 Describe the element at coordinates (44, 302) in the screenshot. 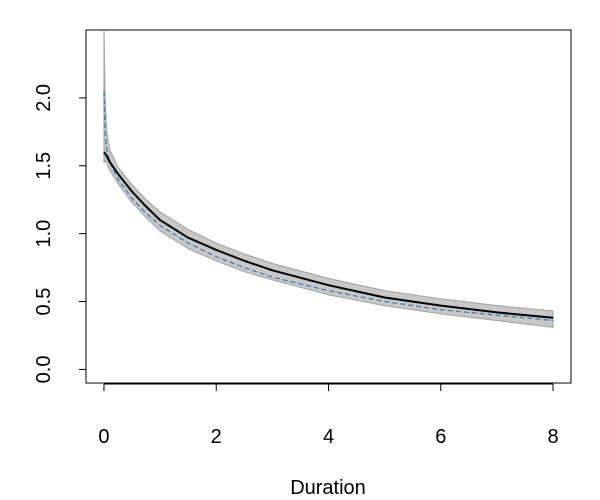

I see `y-tick-label: 0.5` at that location.